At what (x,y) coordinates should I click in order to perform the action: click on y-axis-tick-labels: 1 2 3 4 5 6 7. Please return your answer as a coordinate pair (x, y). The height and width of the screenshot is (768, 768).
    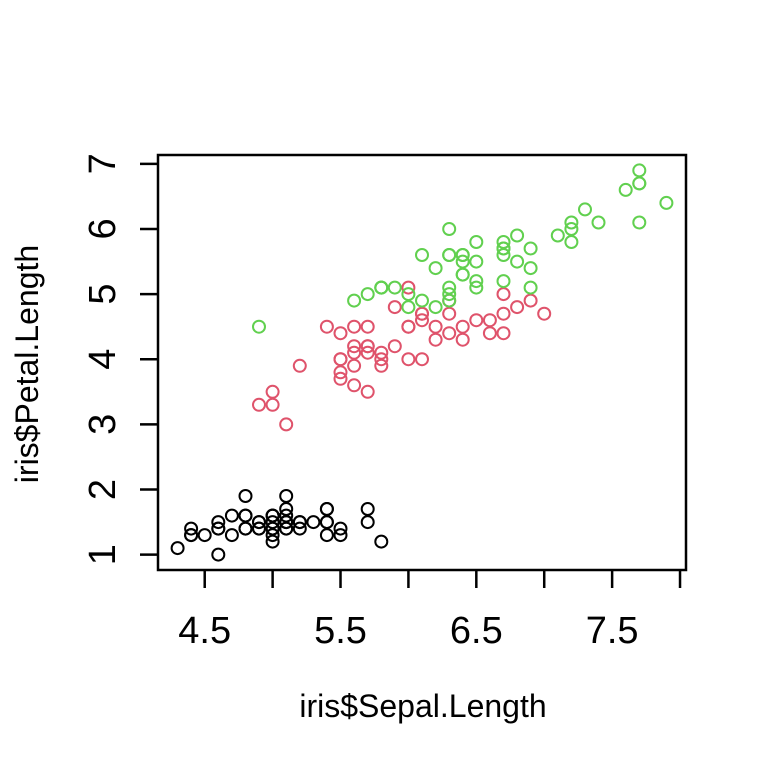
    Looking at the image, I should click on (103, 359).